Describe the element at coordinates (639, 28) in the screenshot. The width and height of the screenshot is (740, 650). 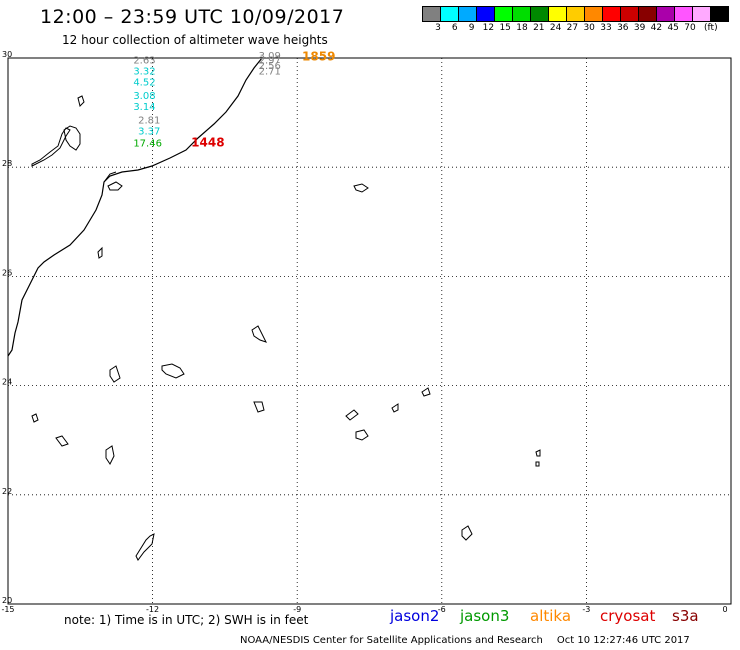
I see `color-scale-label: 39` at that location.